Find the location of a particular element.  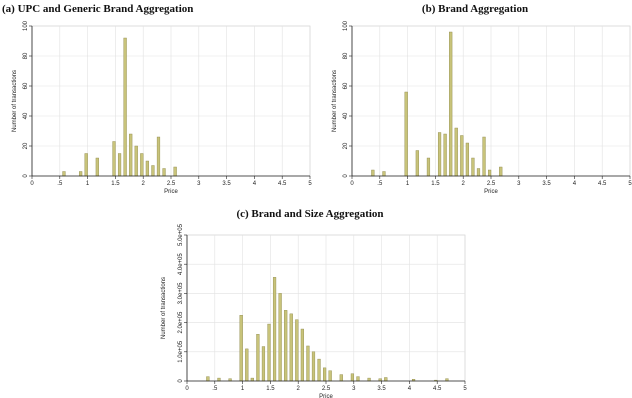

y-tick-label: 3.0e+05 is located at coordinates (181, 293).